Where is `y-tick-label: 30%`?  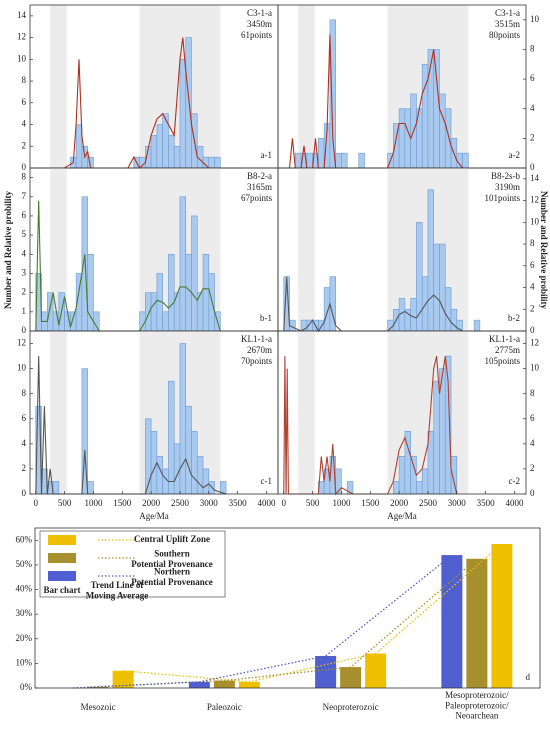 y-tick-label: 30% is located at coordinates (24, 613).